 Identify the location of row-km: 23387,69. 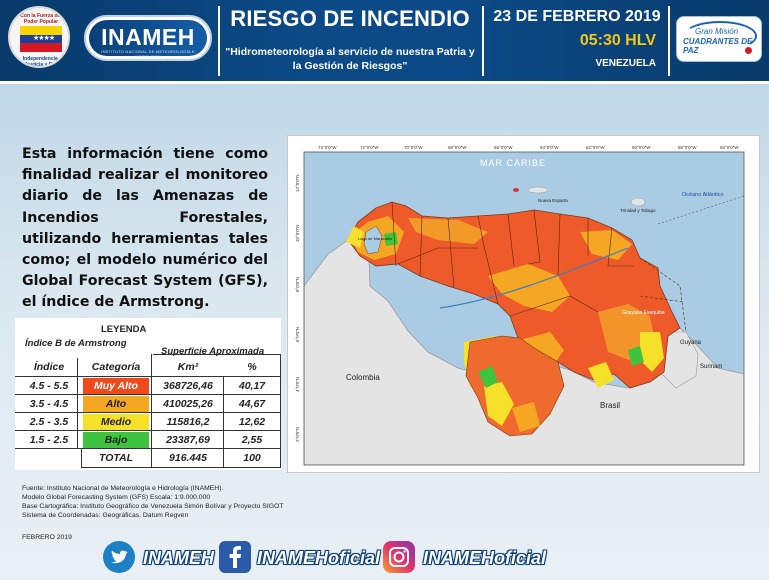
(188, 440).